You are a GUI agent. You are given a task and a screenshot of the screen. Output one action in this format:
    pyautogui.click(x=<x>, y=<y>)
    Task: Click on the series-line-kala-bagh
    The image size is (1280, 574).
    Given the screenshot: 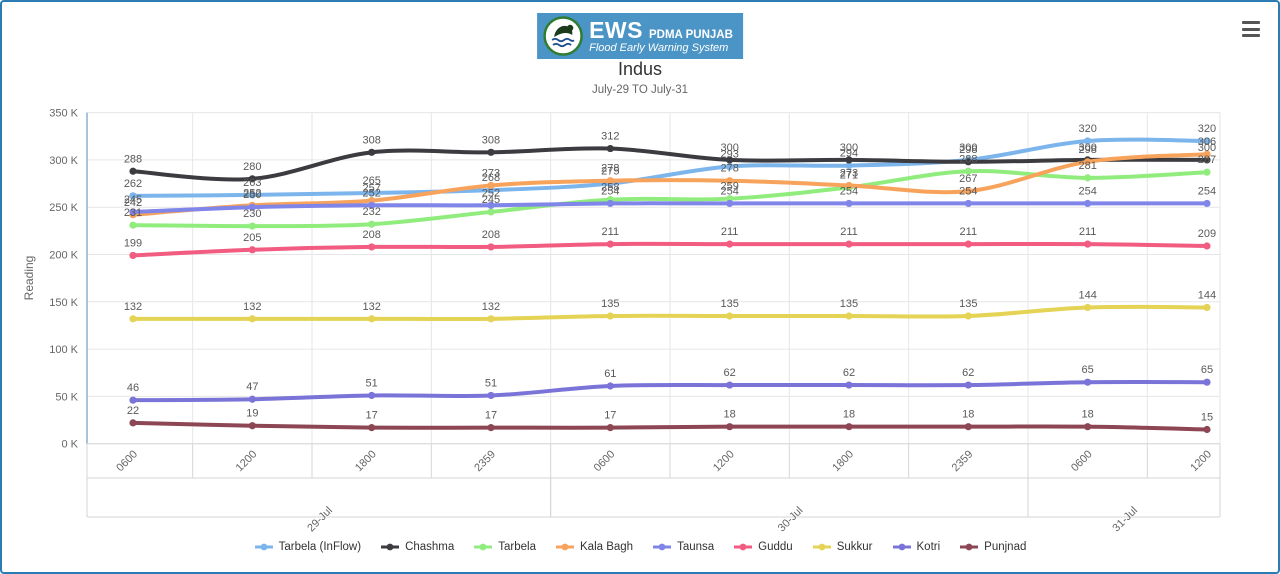 What is the action you would take?
    pyautogui.click(x=670, y=184)
    